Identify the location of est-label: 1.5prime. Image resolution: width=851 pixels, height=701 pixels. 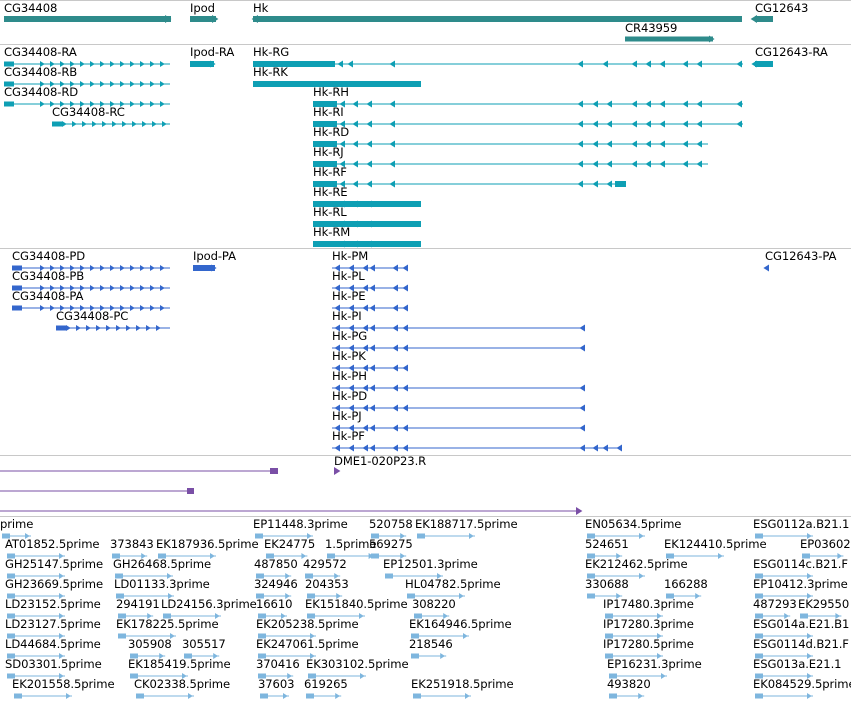
(351, 544).